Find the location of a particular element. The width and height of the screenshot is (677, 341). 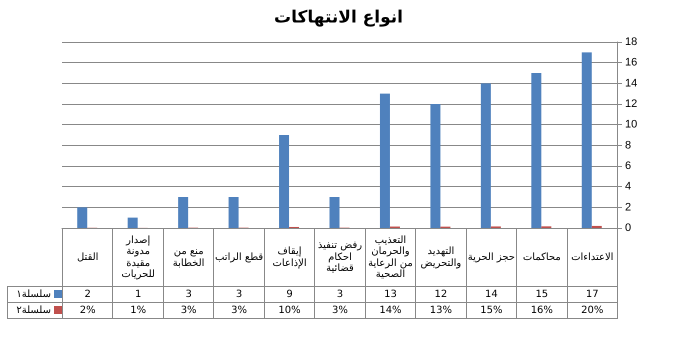

x-tick-label: إصدار مدونة مقيدة للحريات is located at coordinates (138, 257).